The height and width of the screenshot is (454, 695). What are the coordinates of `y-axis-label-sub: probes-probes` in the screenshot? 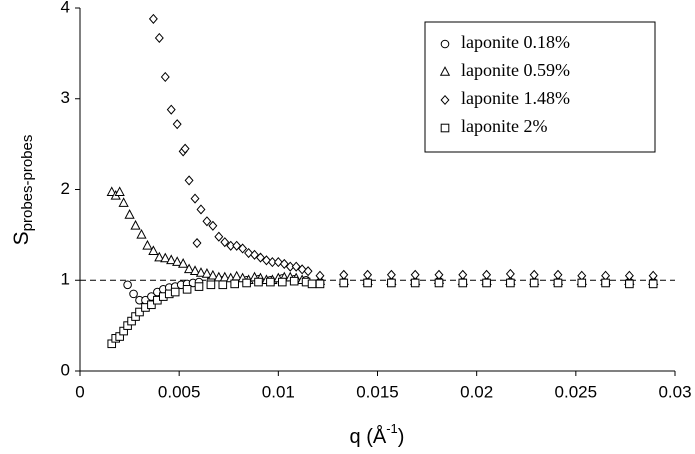 It's located at (27, 183).